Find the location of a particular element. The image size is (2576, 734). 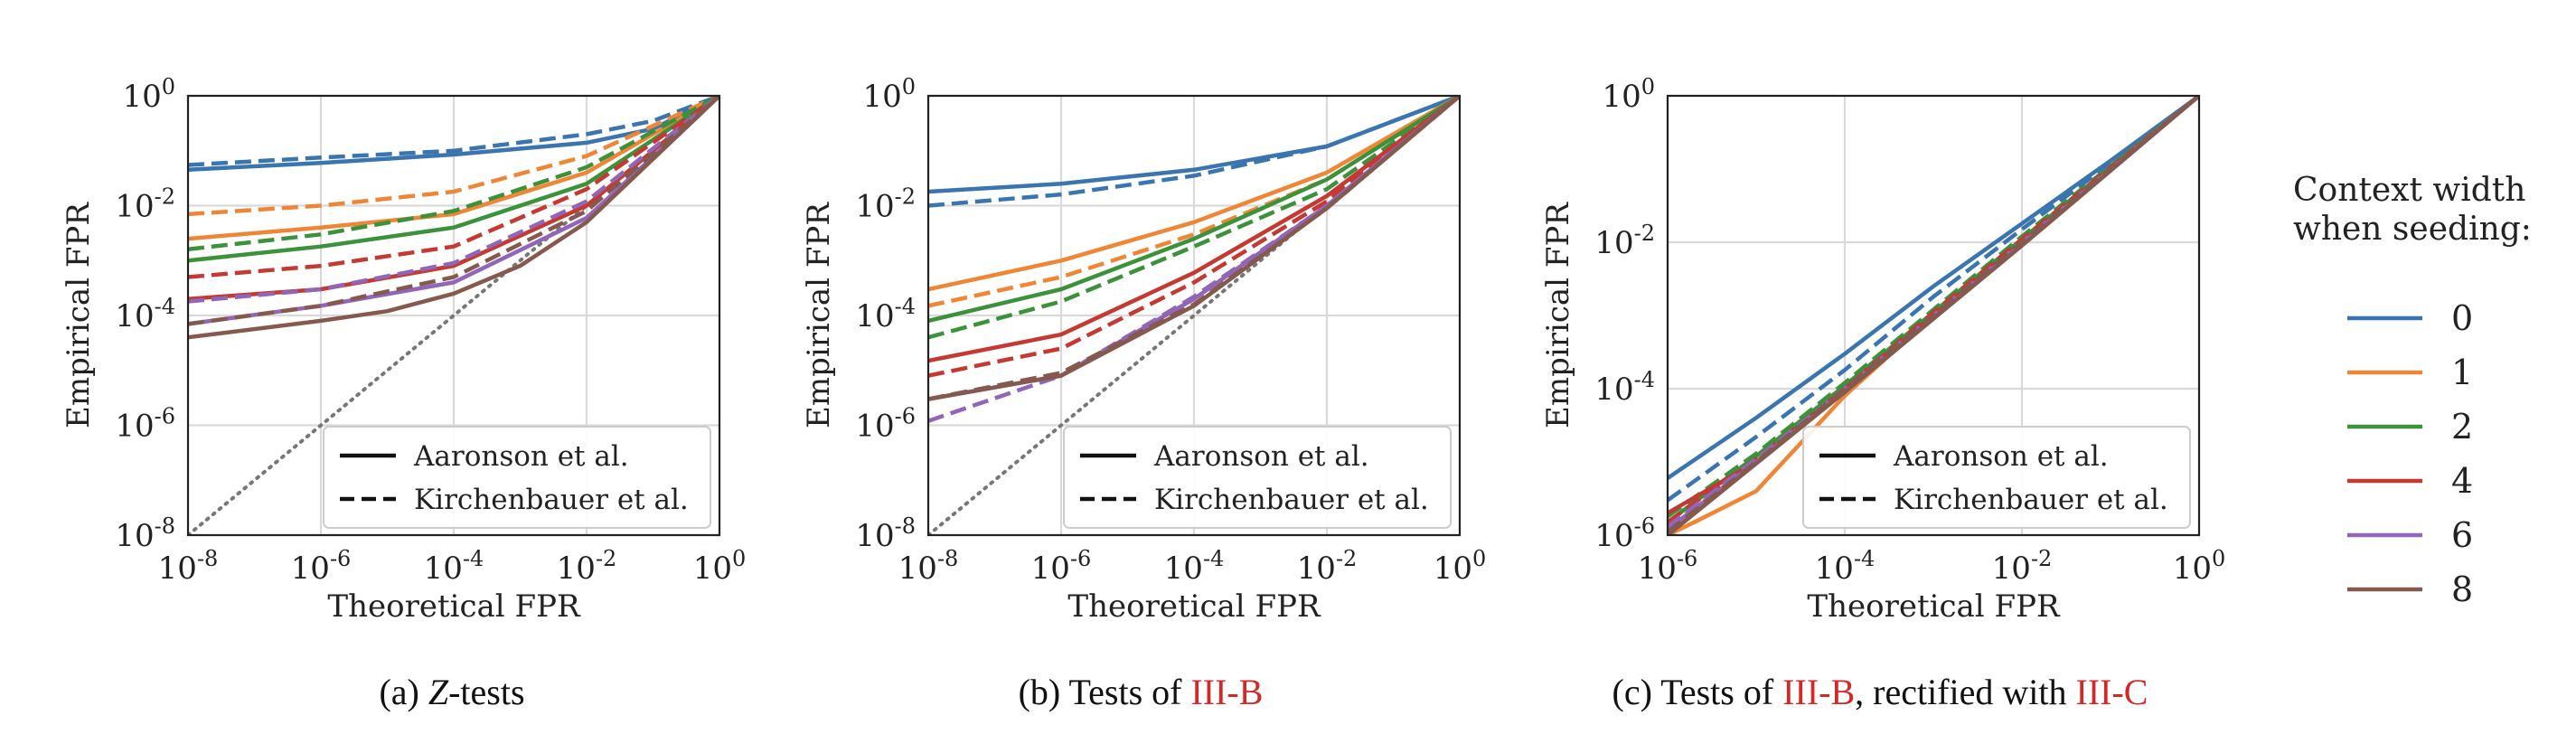

legend-label-context-2: 2 is located at coordinates (2462, 427).